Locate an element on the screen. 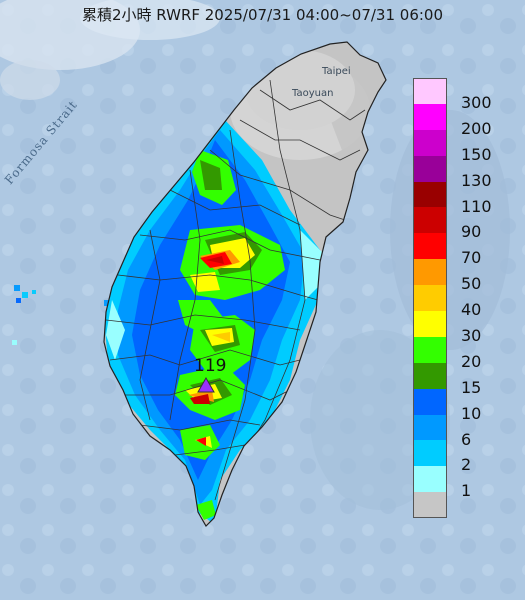 The height and width of the screenshot is (600, 525). legend-row: 6 is located at coordinates (464, 430).